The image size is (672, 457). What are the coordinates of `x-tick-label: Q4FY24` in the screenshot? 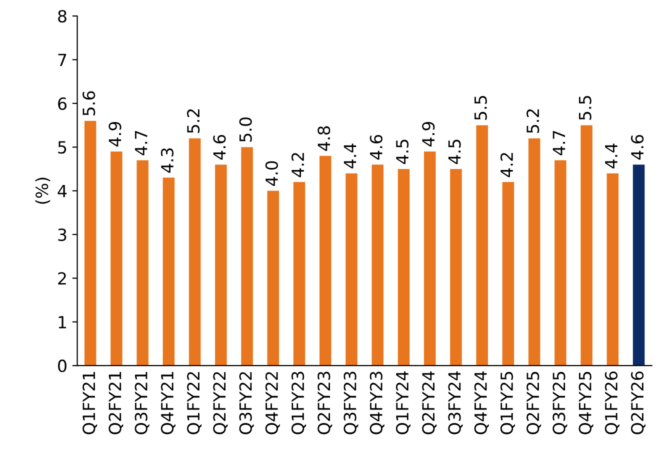 It's located at (481, 402).